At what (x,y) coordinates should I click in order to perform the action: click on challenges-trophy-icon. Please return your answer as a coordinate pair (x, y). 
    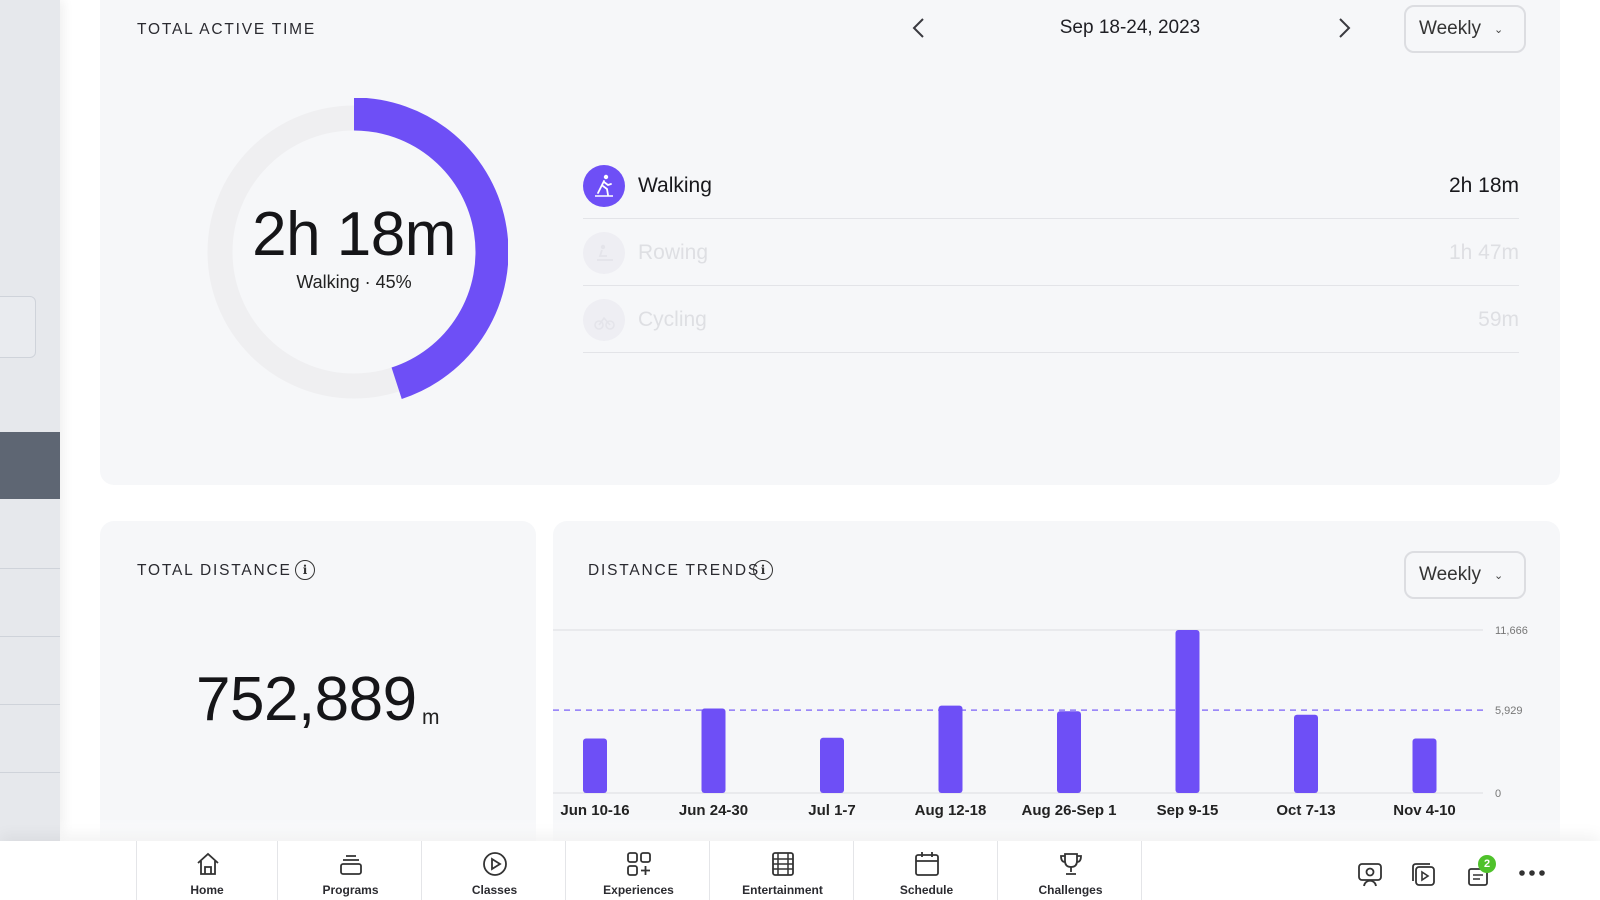
    Looking at the image, I should click on (1071, 864).